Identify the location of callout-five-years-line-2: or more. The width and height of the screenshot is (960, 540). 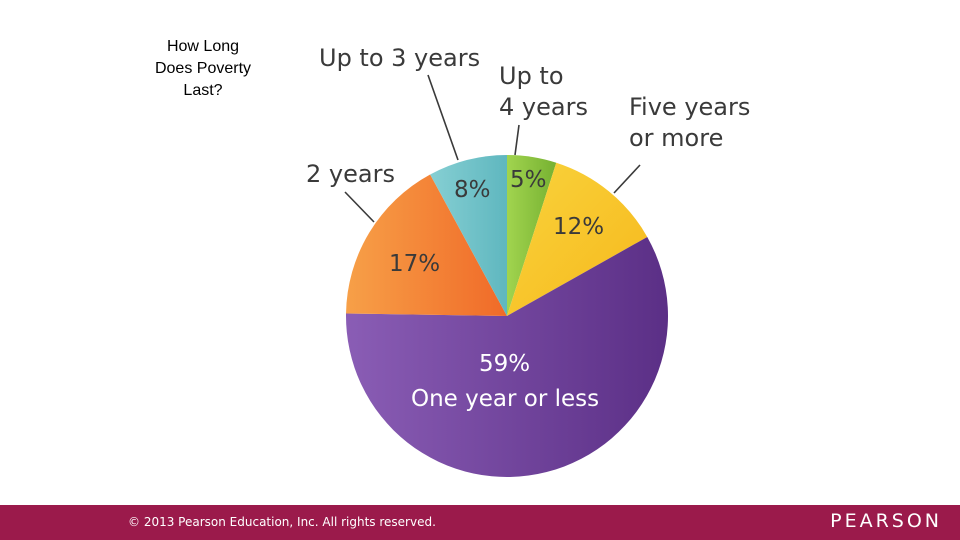
(676, 138).